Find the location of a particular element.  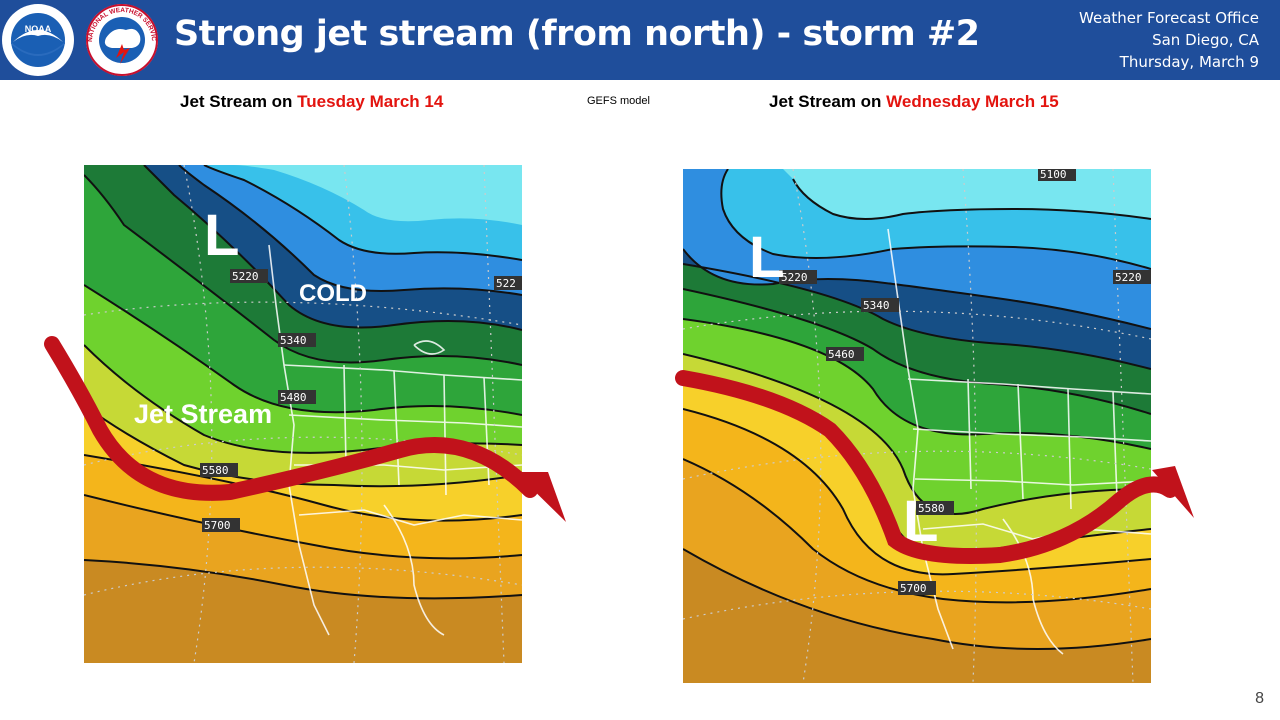

office-date: Thursday, March 9 is located at coordinates (1189, 62).